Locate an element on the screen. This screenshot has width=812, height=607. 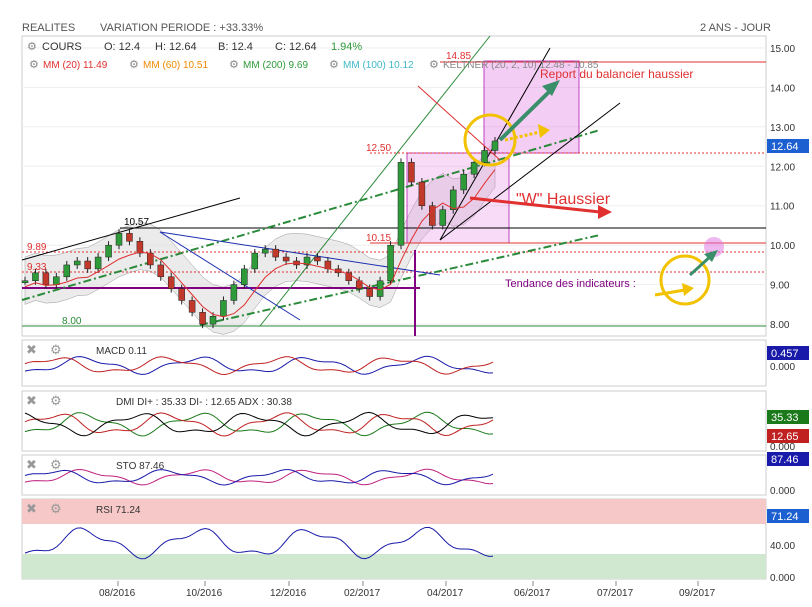
indicator-tick-label: 40.00 is located at coordinates (782, 546).